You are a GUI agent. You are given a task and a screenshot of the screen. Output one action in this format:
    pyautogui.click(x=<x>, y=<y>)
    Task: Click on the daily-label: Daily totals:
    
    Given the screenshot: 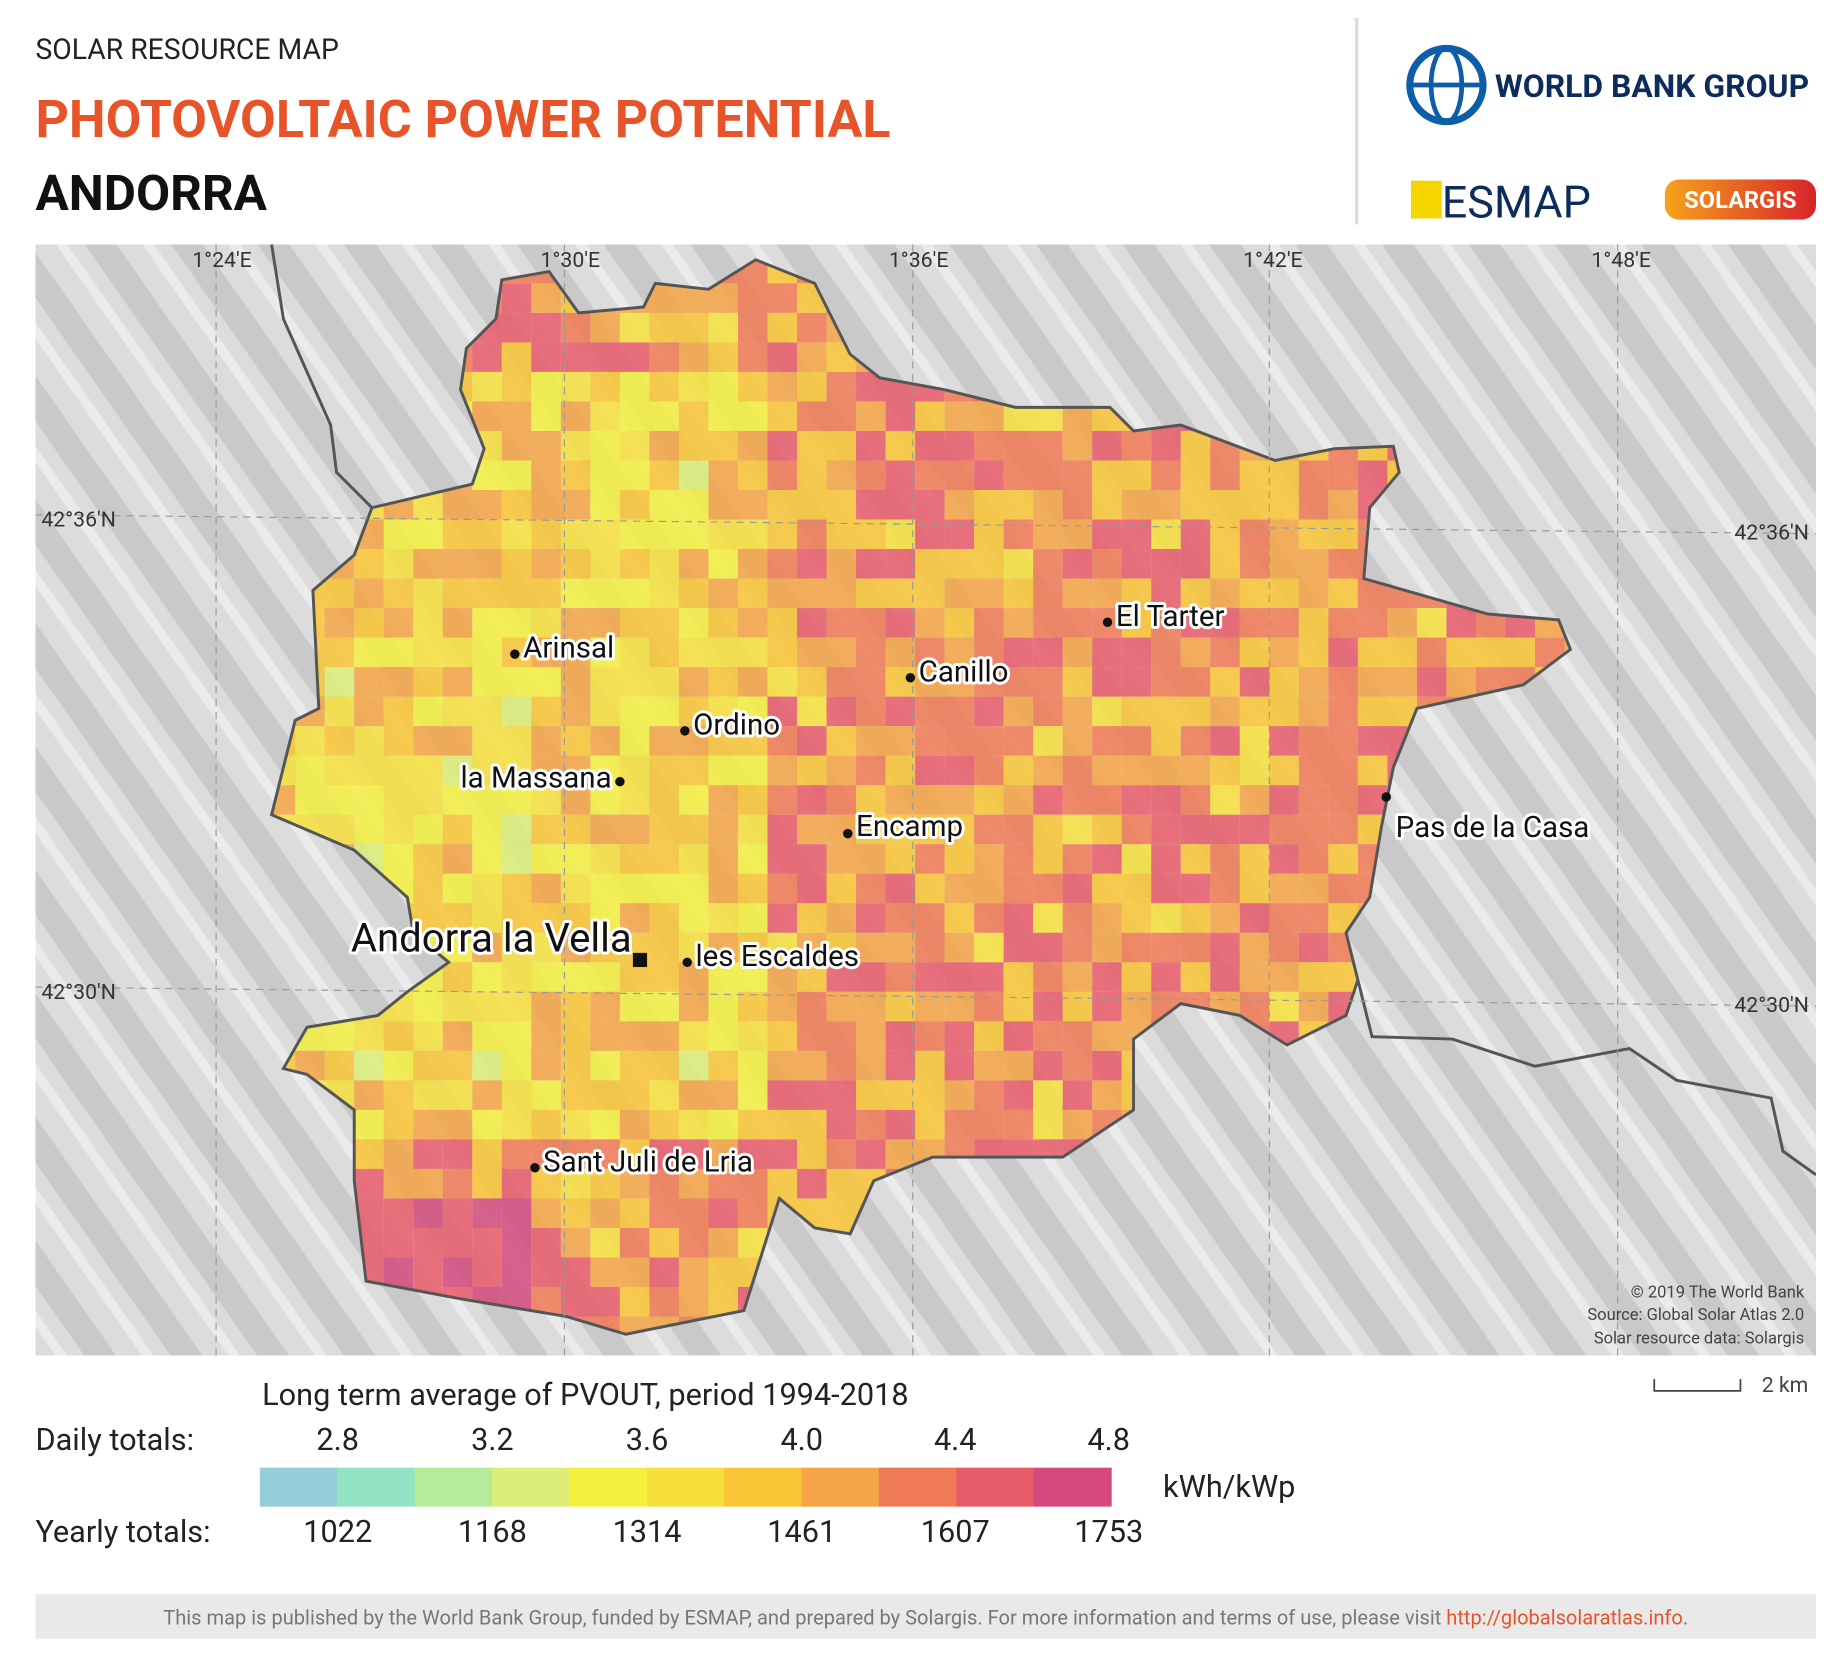 What is the action you would take?
    pyautogui.click(x=114, y=1440)
    